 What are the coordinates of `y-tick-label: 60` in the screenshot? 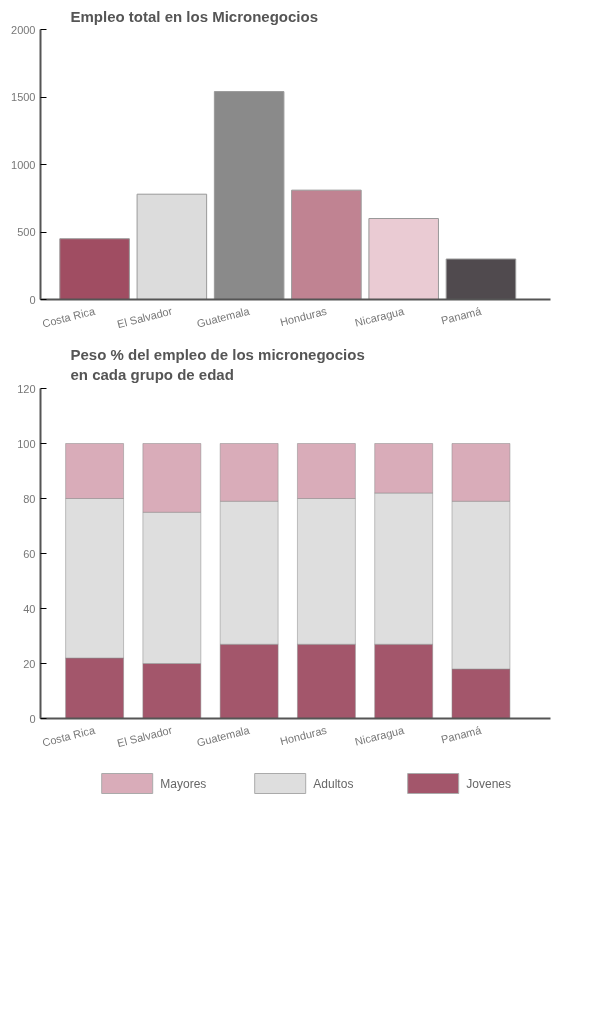 It's located at (29, 553).